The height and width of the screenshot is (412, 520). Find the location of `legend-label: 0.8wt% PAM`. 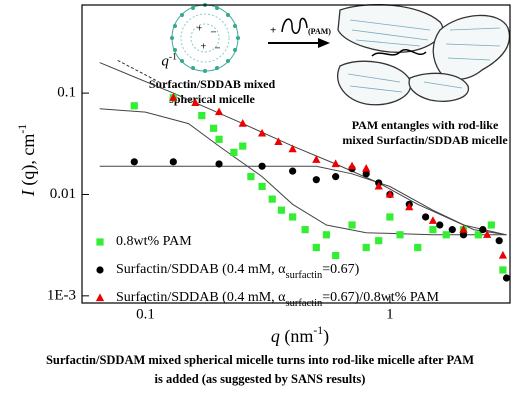

legend-label: 0.8wt% PAM is located at coordinates (154, 241).